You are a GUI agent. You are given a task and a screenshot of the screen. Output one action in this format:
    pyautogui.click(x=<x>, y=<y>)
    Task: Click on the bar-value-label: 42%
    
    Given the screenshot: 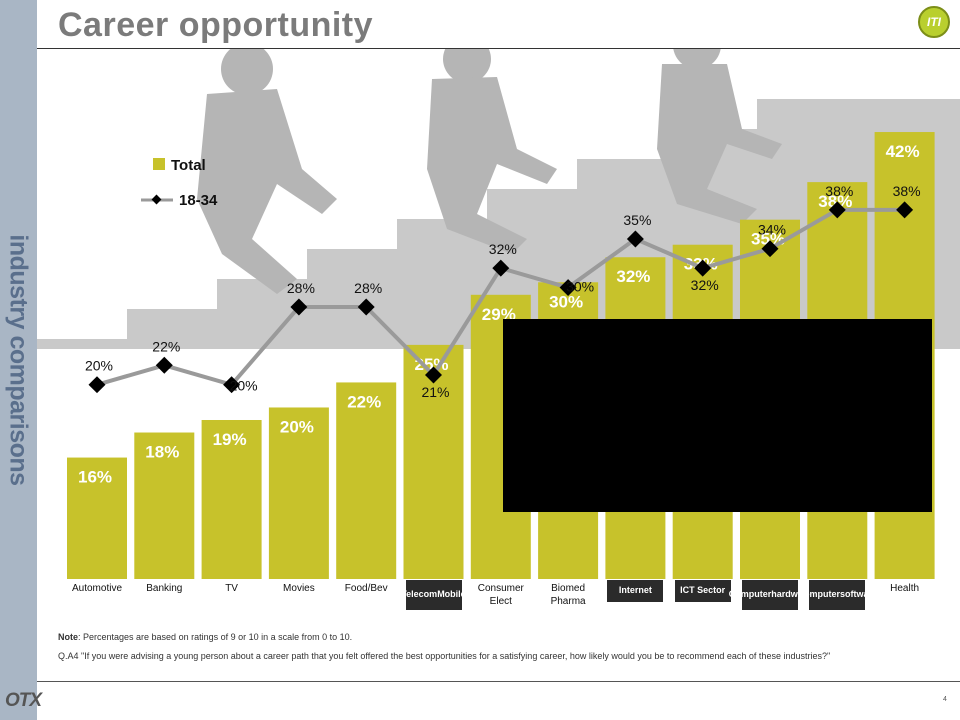 What is the action you would take?
    pyautogui.click(x=903, y=151)
    